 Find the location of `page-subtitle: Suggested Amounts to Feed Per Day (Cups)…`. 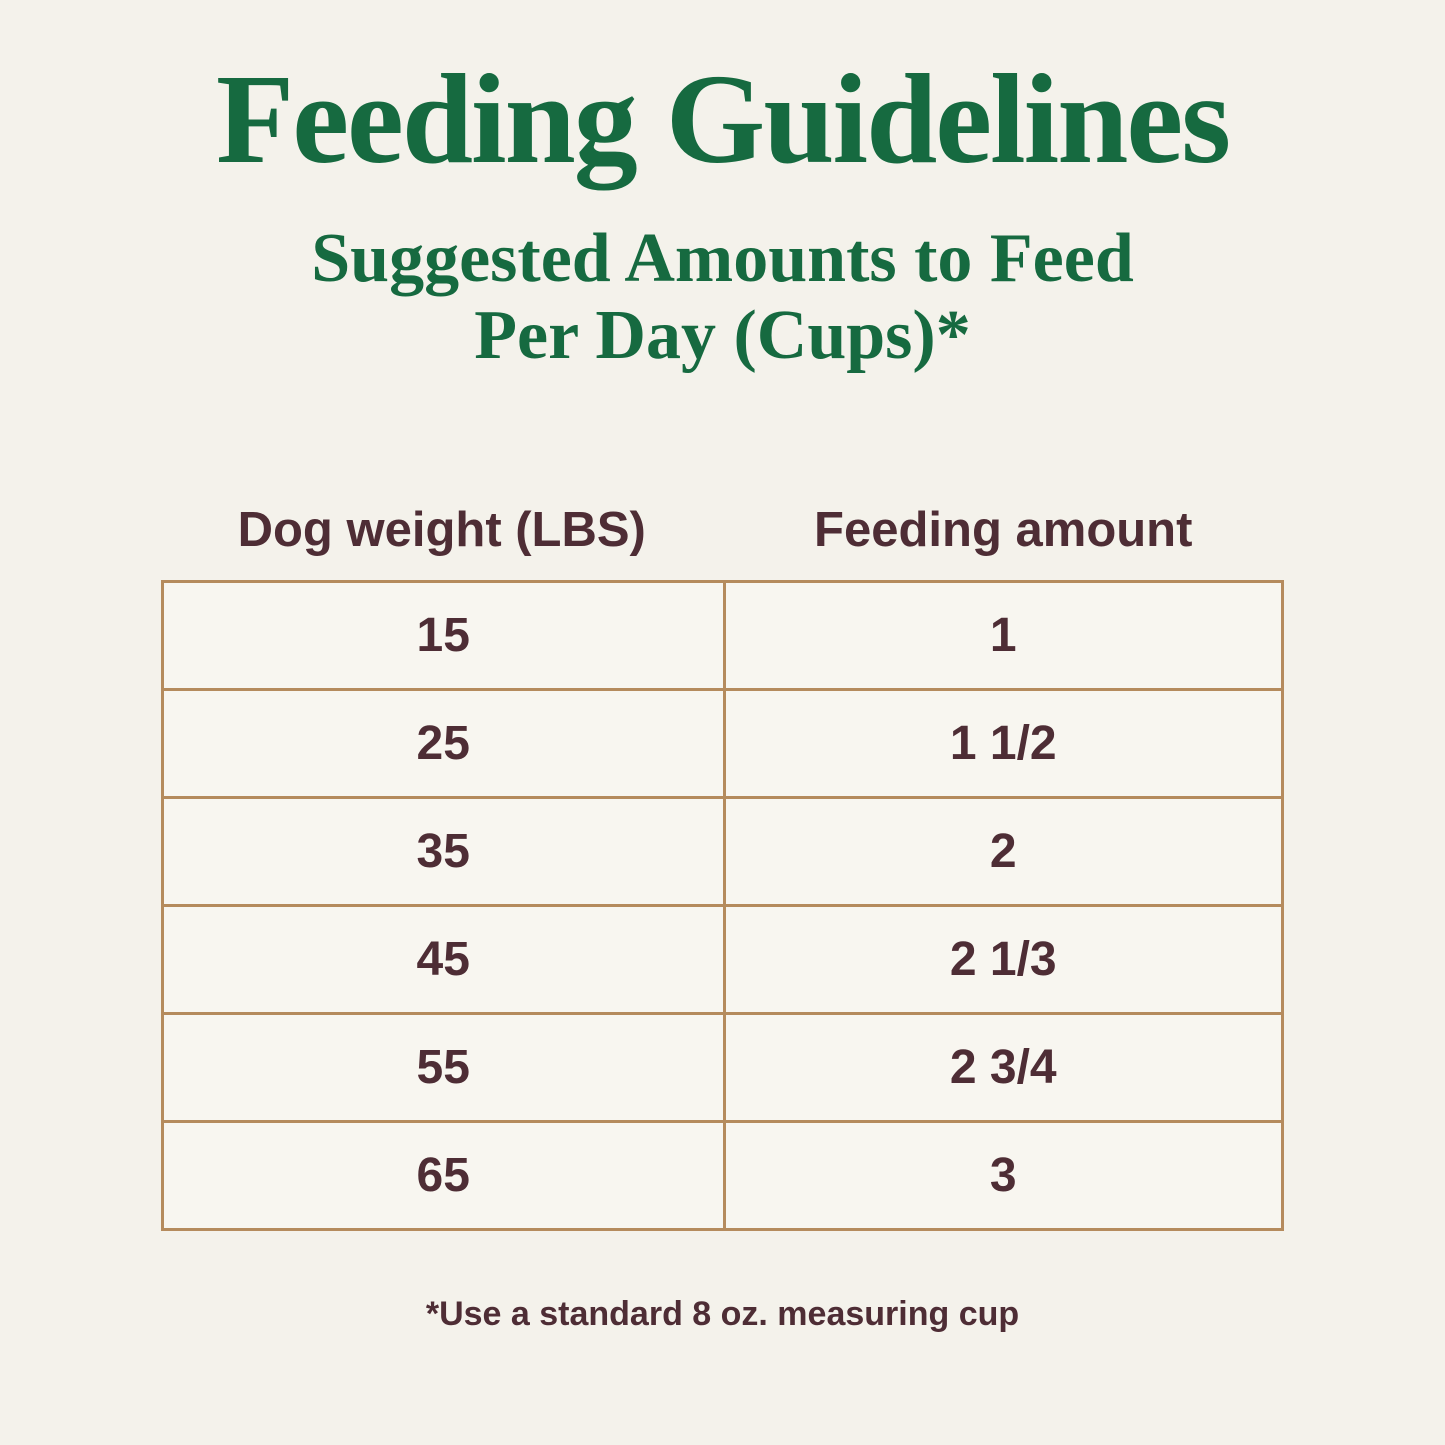

page-subtitle: Suggested Amounts to Feed Per Day (Cups)… is located at coordinates (722, 297).